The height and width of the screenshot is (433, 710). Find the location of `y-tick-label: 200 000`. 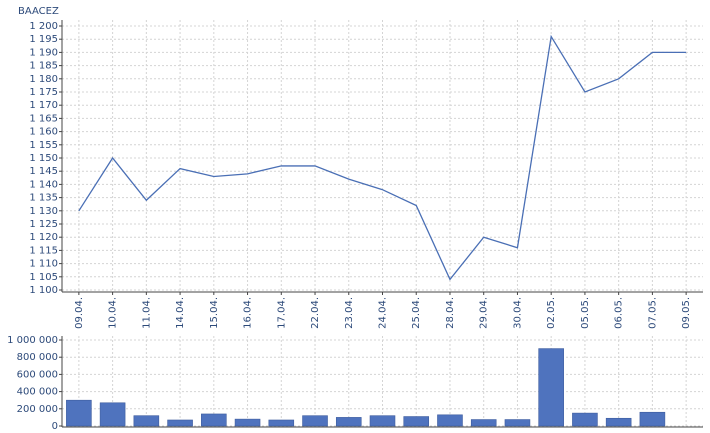

y-tick-label: 200 000 is located at coordinates (37, 409).